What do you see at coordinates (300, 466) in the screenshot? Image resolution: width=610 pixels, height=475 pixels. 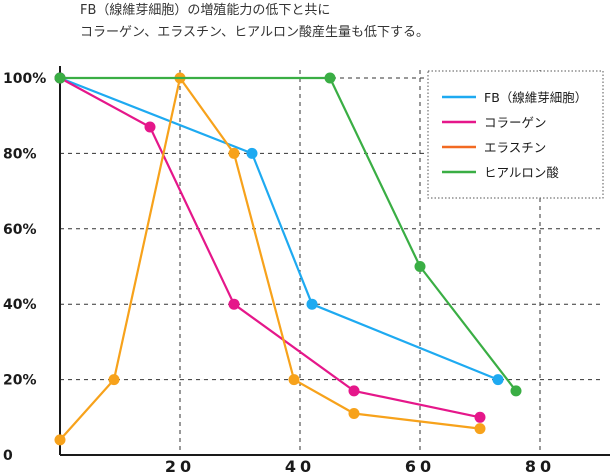 I see `x-tick-label: 40` at bounding box center [300, 466].